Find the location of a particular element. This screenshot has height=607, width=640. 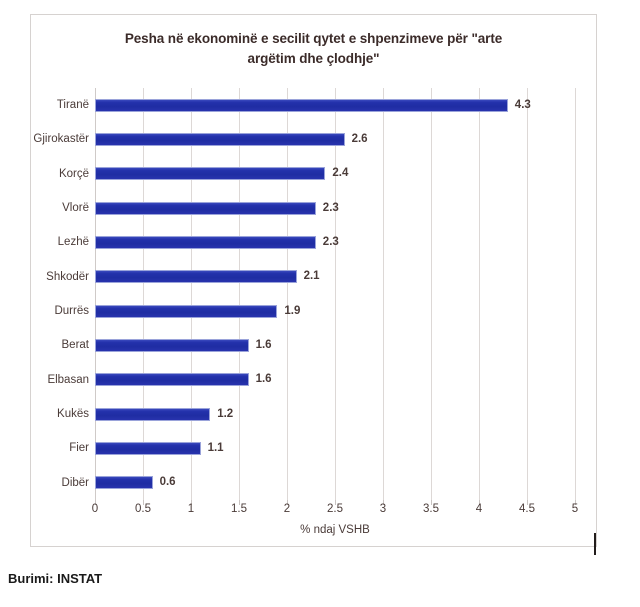

bar-row: Lezhë 2.3 is located at coordinates (316, 242).